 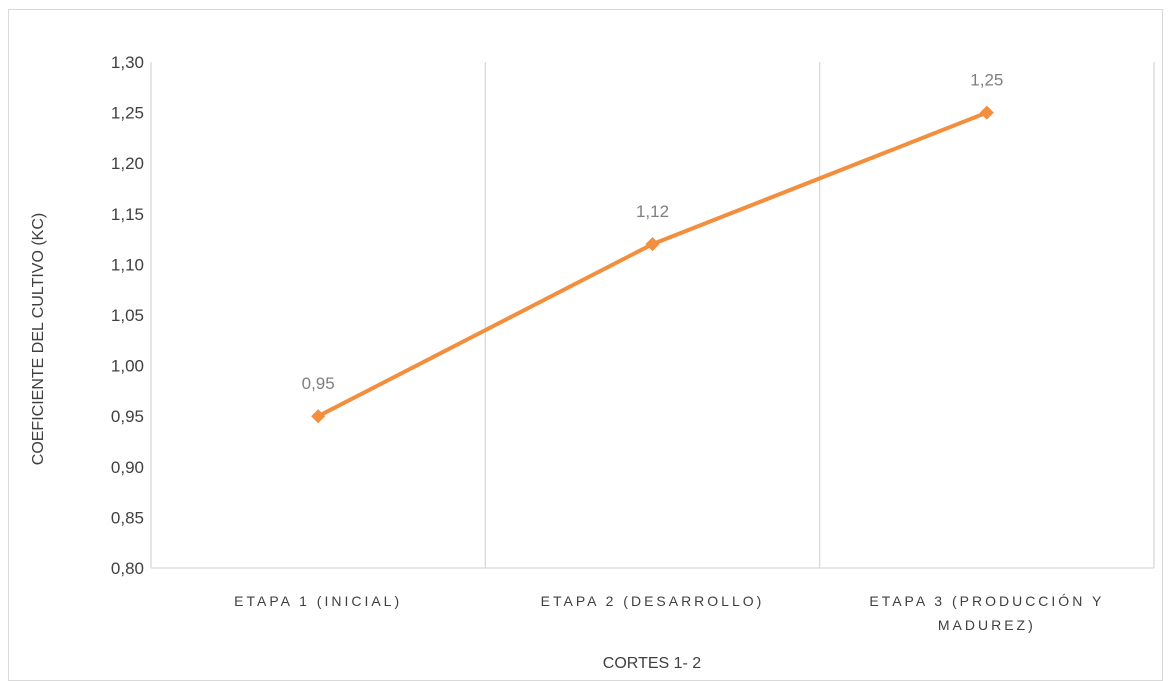 I want to click on data-label: 1,25, so click(x=986, y=80).